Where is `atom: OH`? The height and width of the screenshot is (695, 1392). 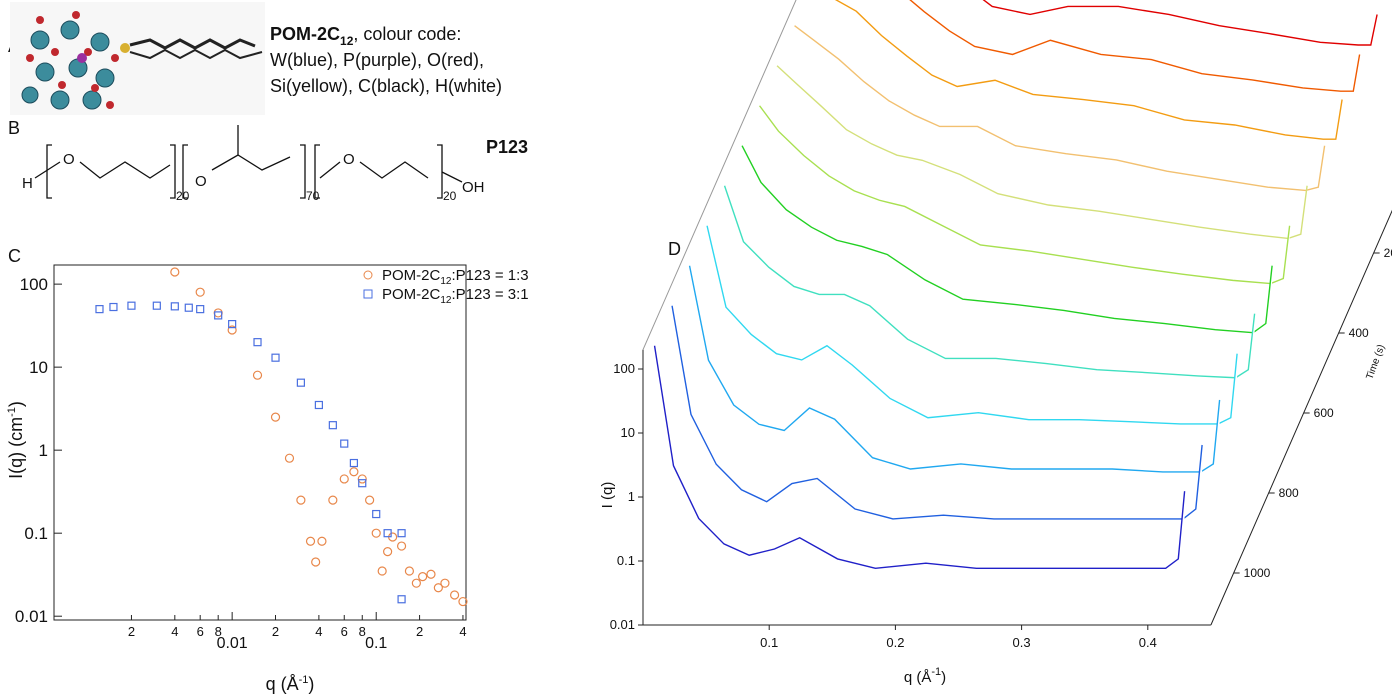
atom: OH is located at coordinates (473, 187).